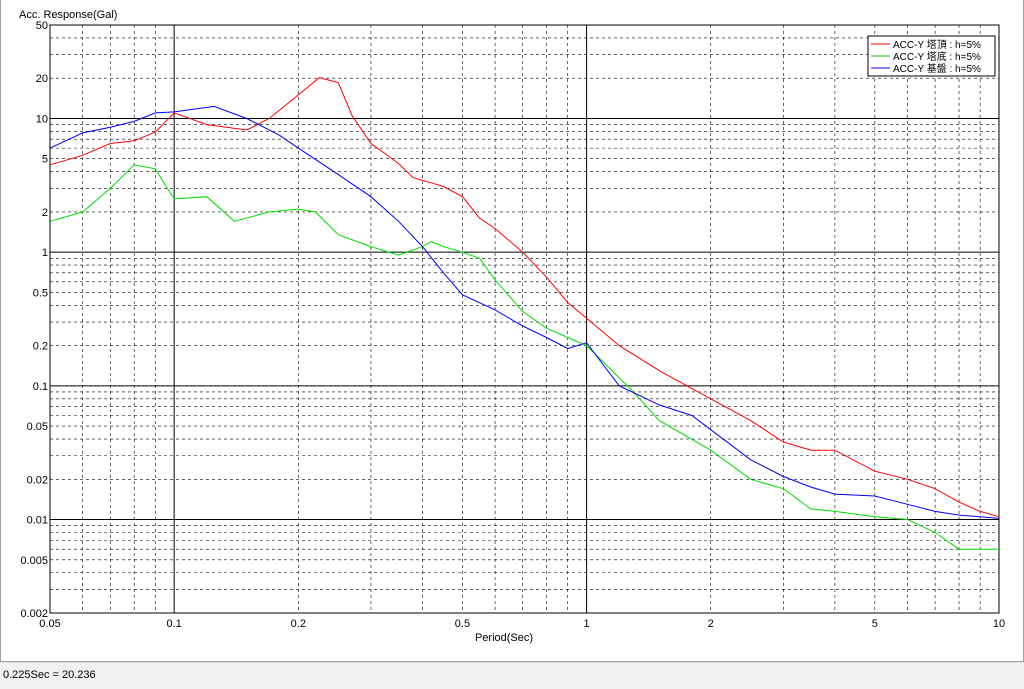  What do you see at coordinates (42, 119) in the screenshot?
I see `y-tick-label: 10` at bounding box center [42, 119].